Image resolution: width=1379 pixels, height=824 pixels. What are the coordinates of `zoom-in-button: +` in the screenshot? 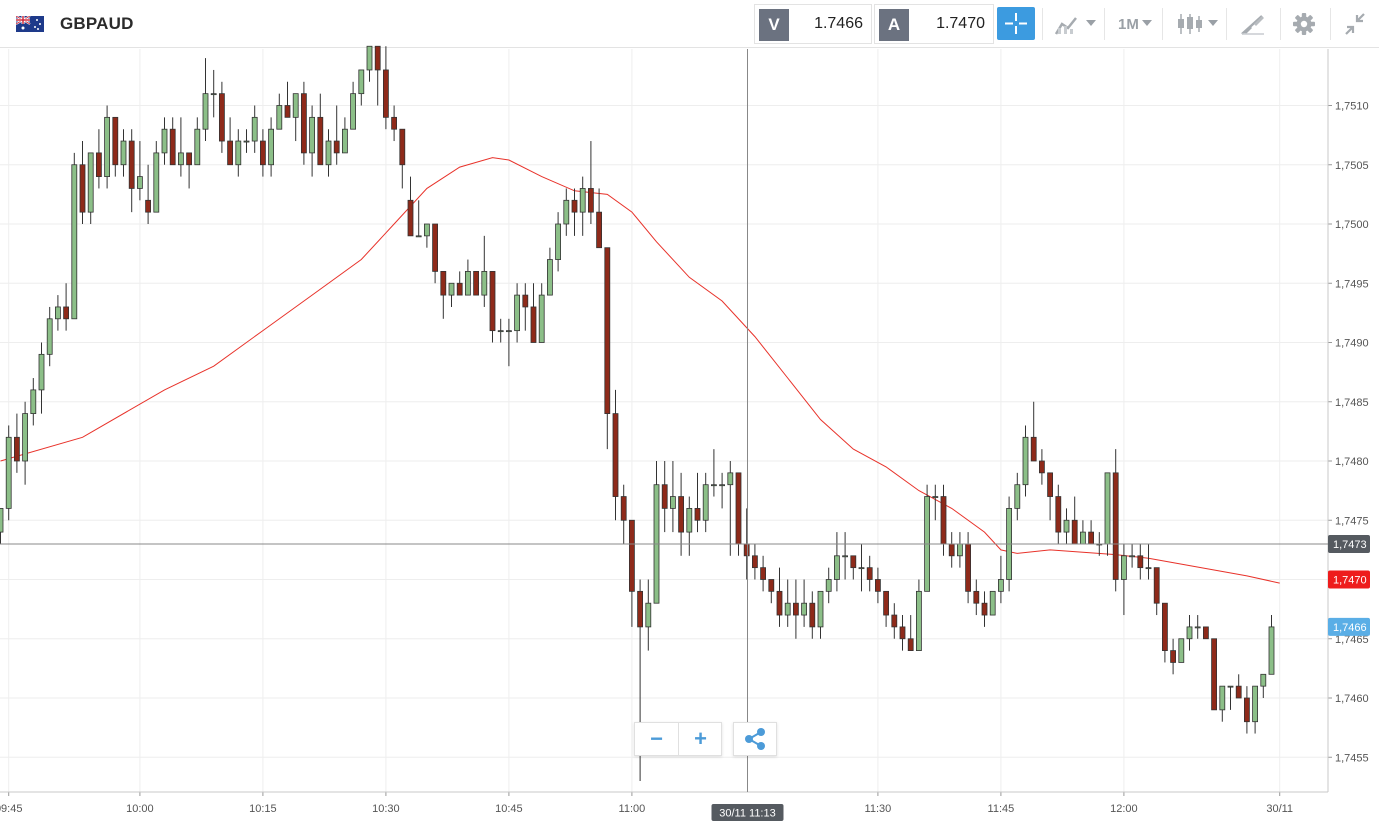 It's located at (700, 738).